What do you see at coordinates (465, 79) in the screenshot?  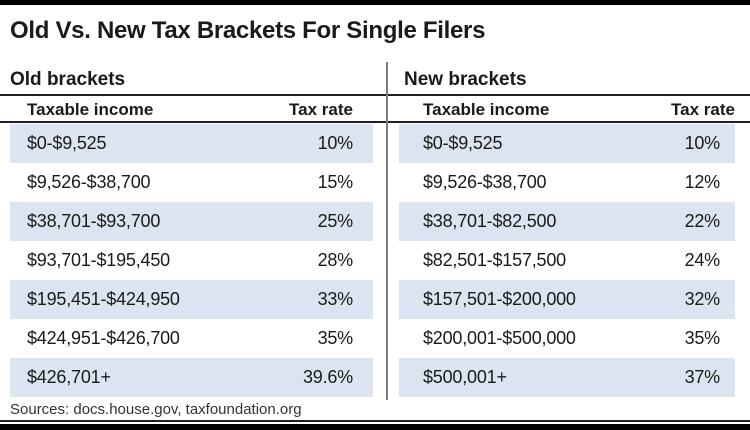 I see `section-label-new-brackets: New brackets` at bounding box center [465, 79].